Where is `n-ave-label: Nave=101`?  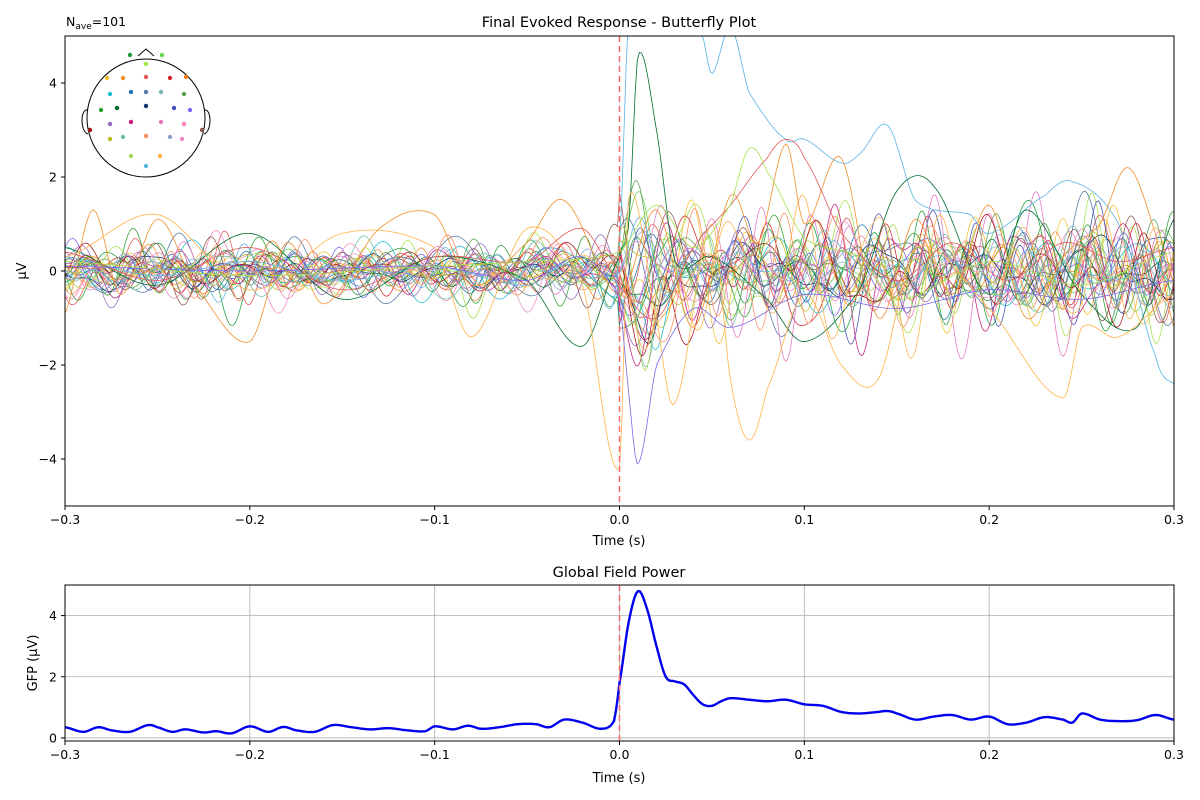 n-ave-label: Nave=101 is located at coordinates (96, 23).